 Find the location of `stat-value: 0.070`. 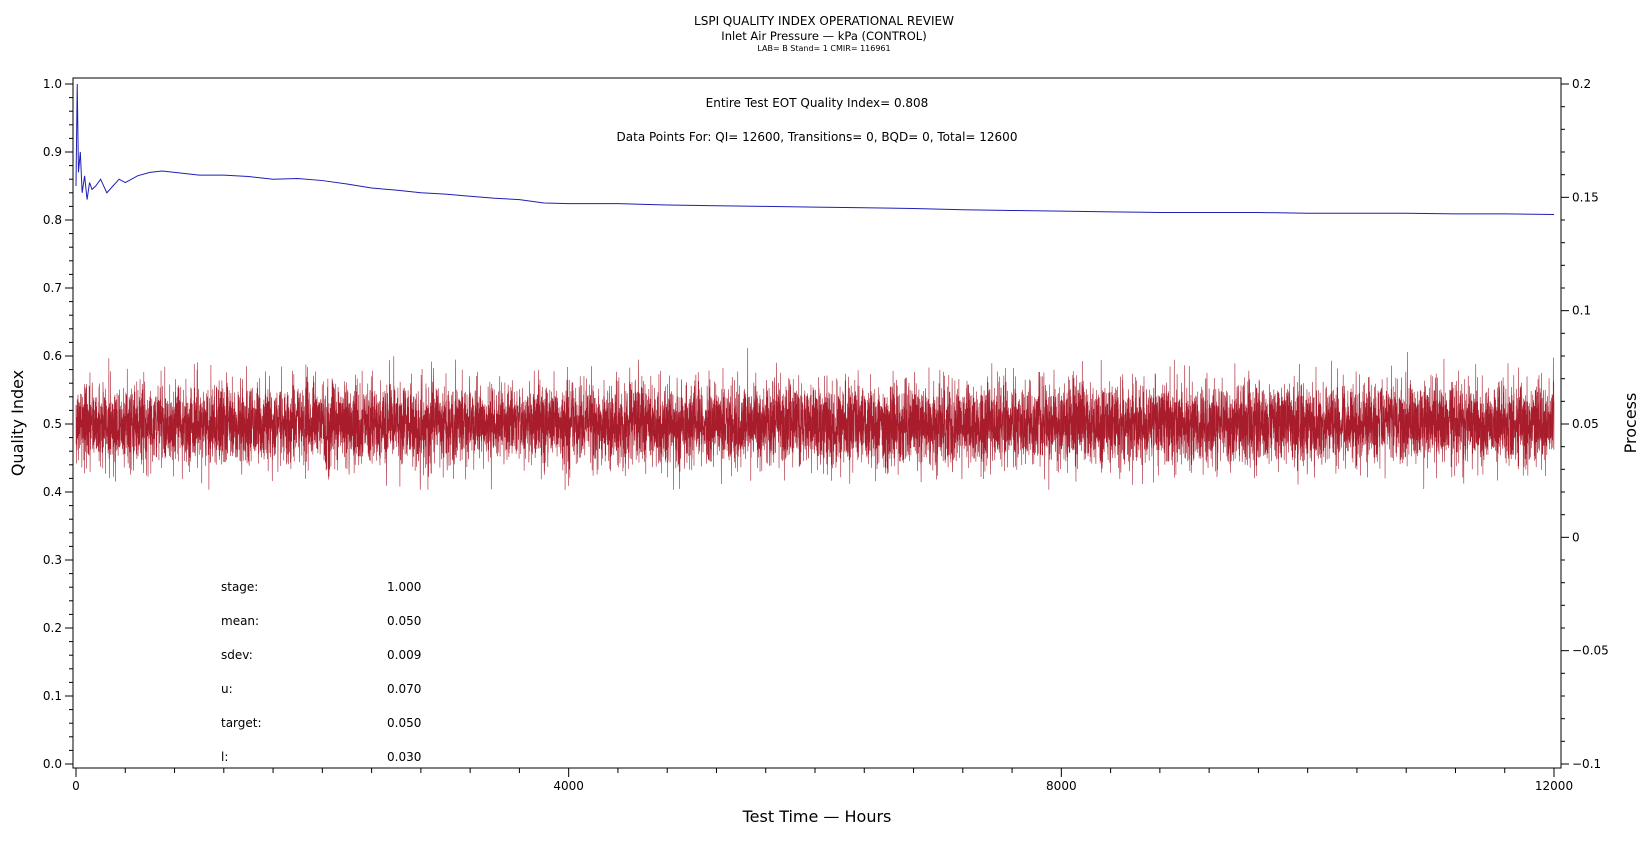

stat-value: 0.070 is located at coordinates (404, 689).